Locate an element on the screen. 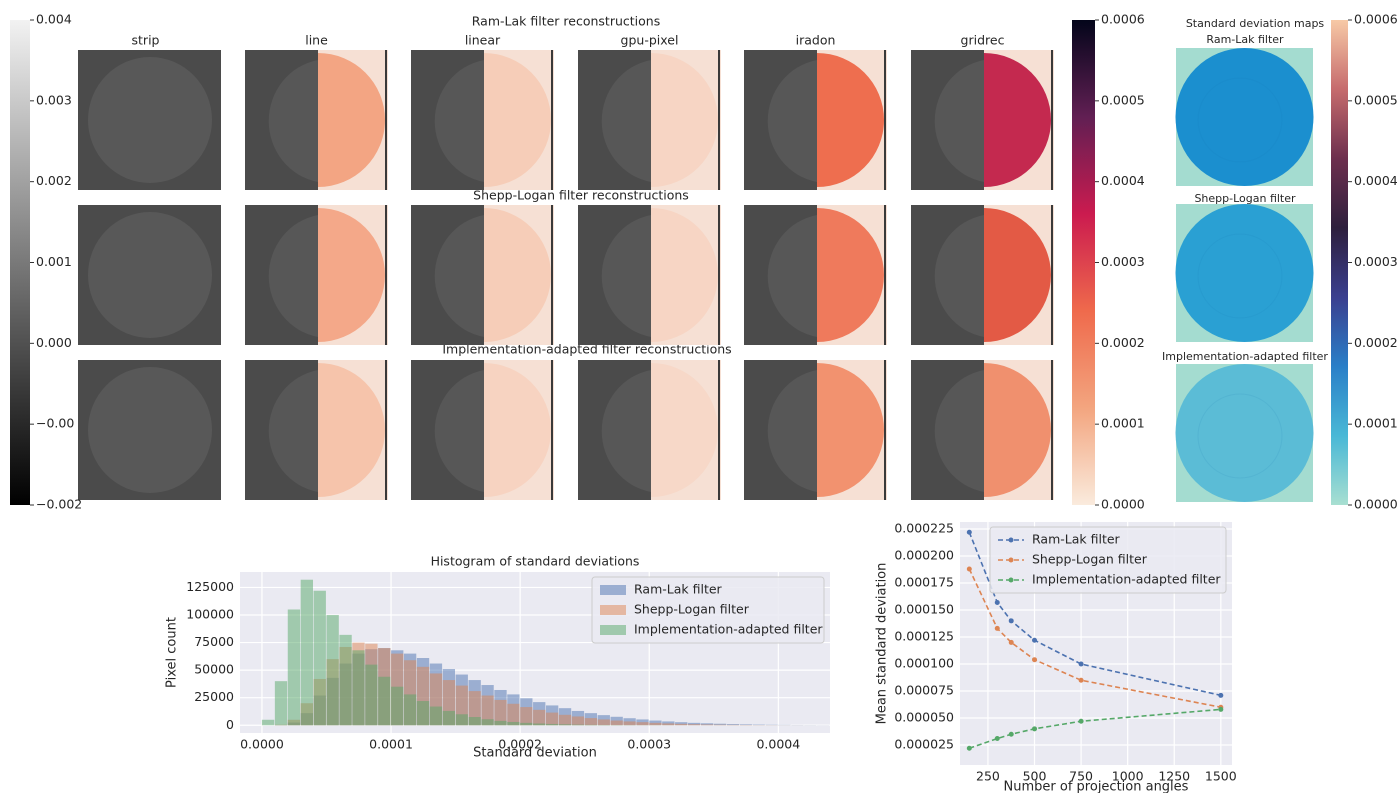  y-tick-label: 0.000050 is located at coordinates (924, 717).